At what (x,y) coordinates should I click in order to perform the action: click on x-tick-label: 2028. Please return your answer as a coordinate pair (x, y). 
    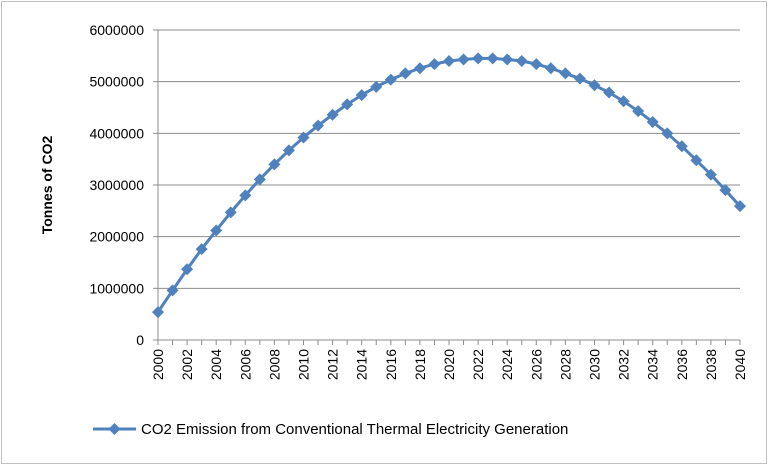
    Looking at the image, I should click on (565, 364).